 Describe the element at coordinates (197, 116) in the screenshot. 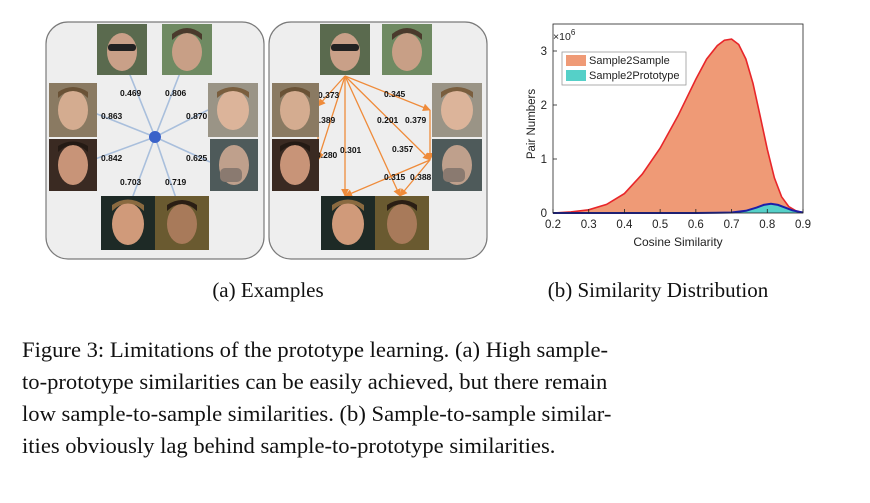

I see `similarity-label: 0.870` at that location.